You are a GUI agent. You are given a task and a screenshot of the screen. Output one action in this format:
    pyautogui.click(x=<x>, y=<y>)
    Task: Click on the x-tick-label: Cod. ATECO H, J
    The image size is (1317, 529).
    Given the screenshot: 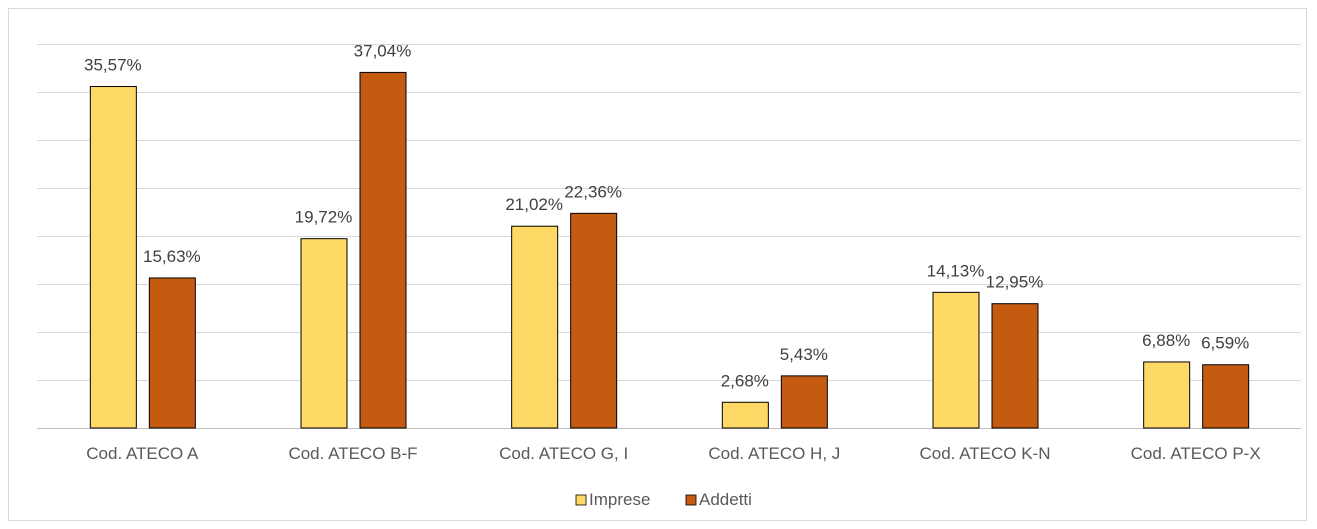 What is the action you would take?
    pyautogui.click(x=774, y=453)
    